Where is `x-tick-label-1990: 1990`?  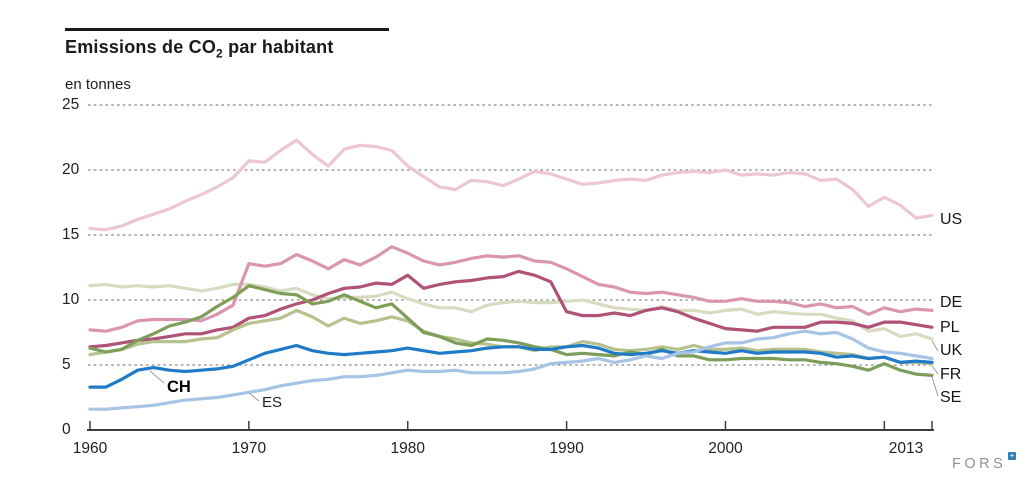 x-tick-label-1990: 1990 is located at coordinates (566, 448).